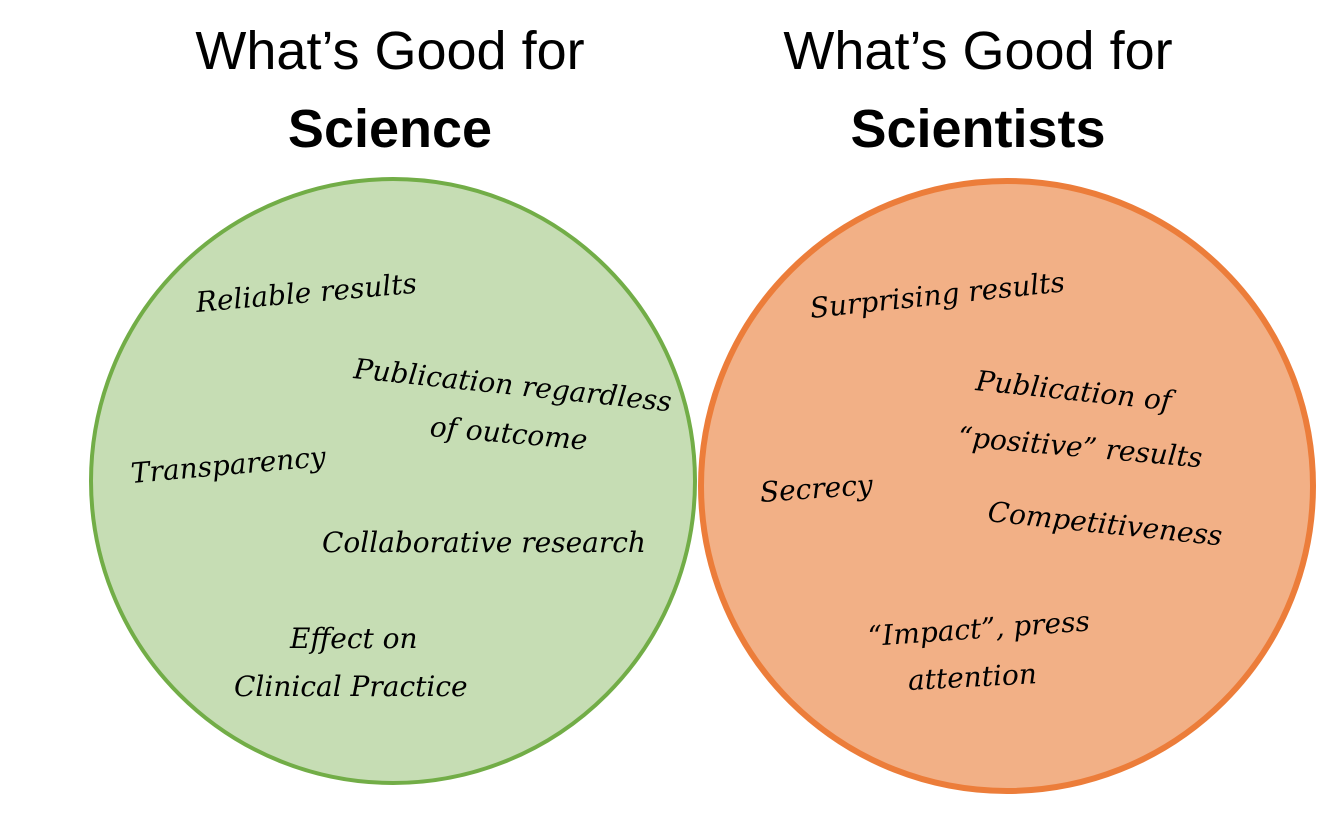 This screenshot has width=1338, height=814. Describe the element at coordinates (390, 51) in the screenshot. I see `science-title-line1: What’s Good for` at that location.